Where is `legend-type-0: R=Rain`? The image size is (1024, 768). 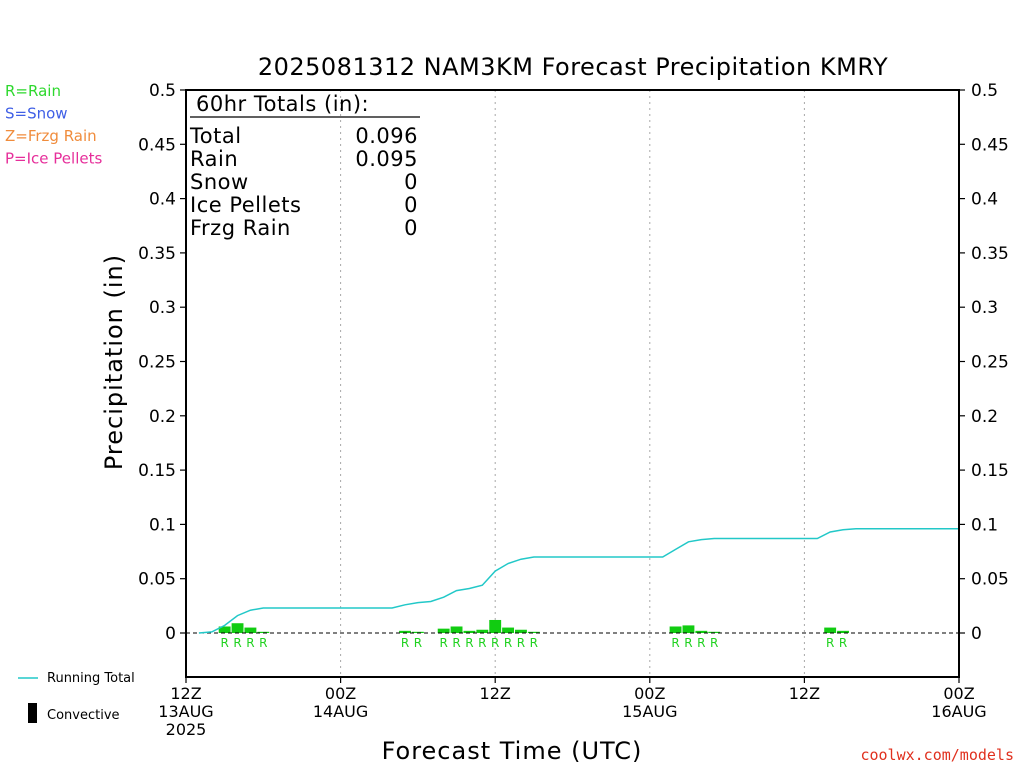
legend-type-0: R=Rain is located at coordinates (33, 91).